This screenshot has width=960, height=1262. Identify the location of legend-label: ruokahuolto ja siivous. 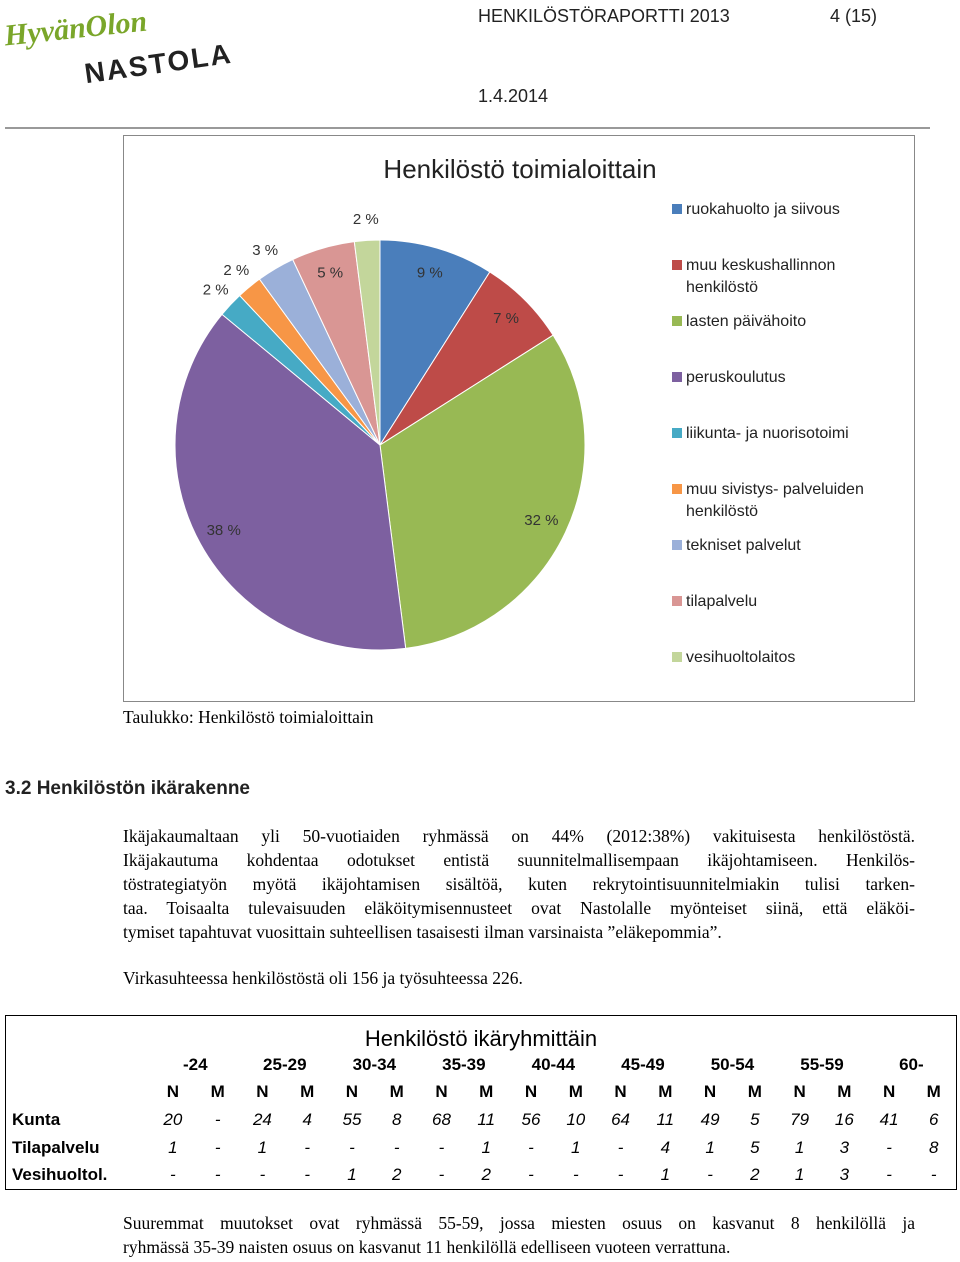
(763, 209).